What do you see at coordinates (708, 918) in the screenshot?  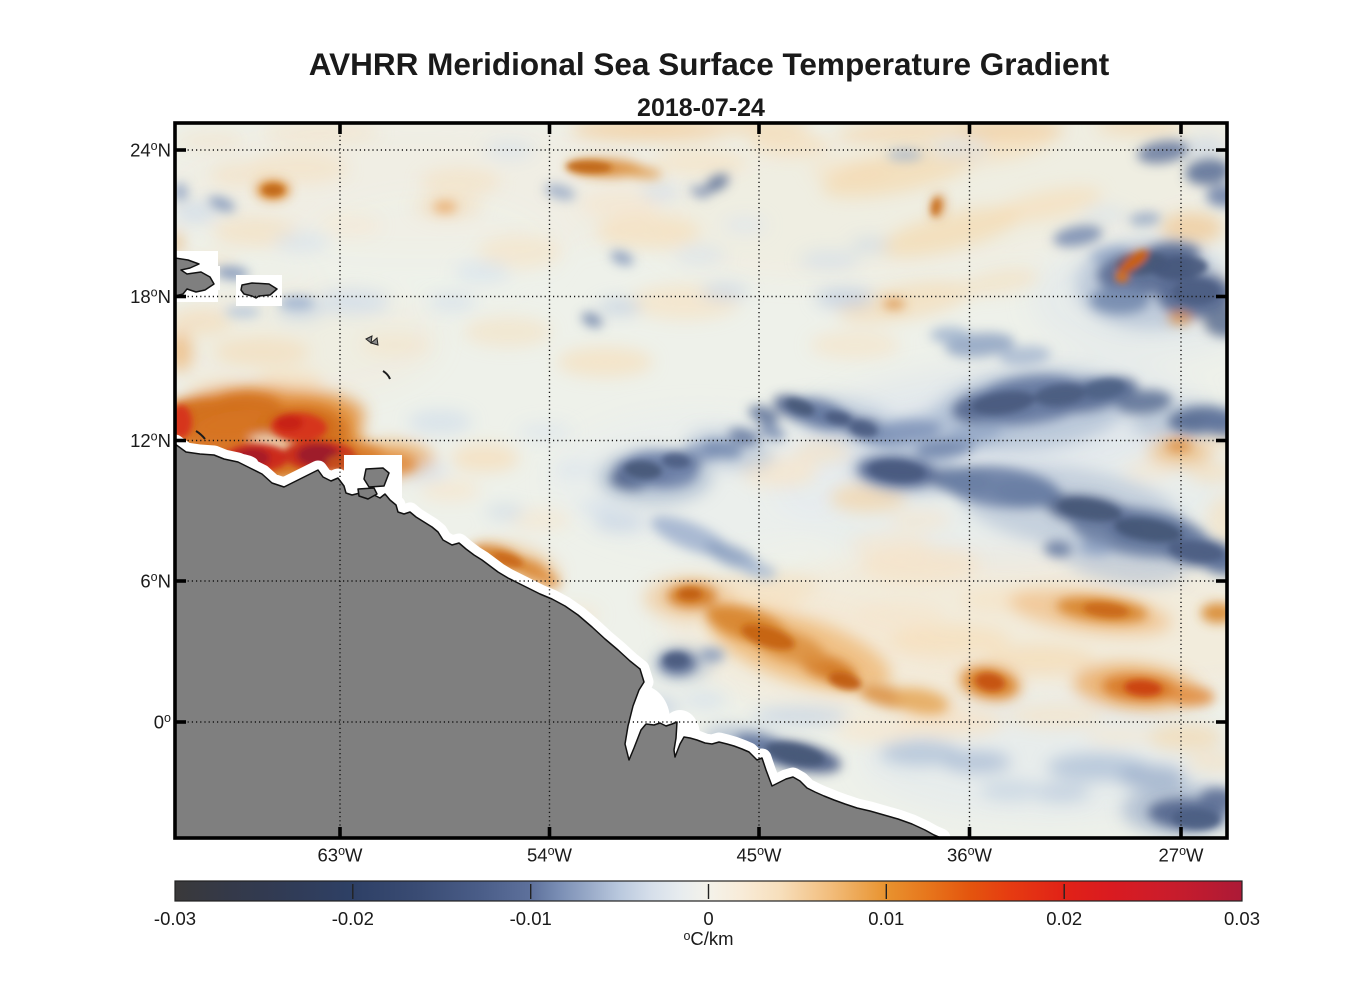 I see `svg-text: 0` at bounding box center [708, 918].